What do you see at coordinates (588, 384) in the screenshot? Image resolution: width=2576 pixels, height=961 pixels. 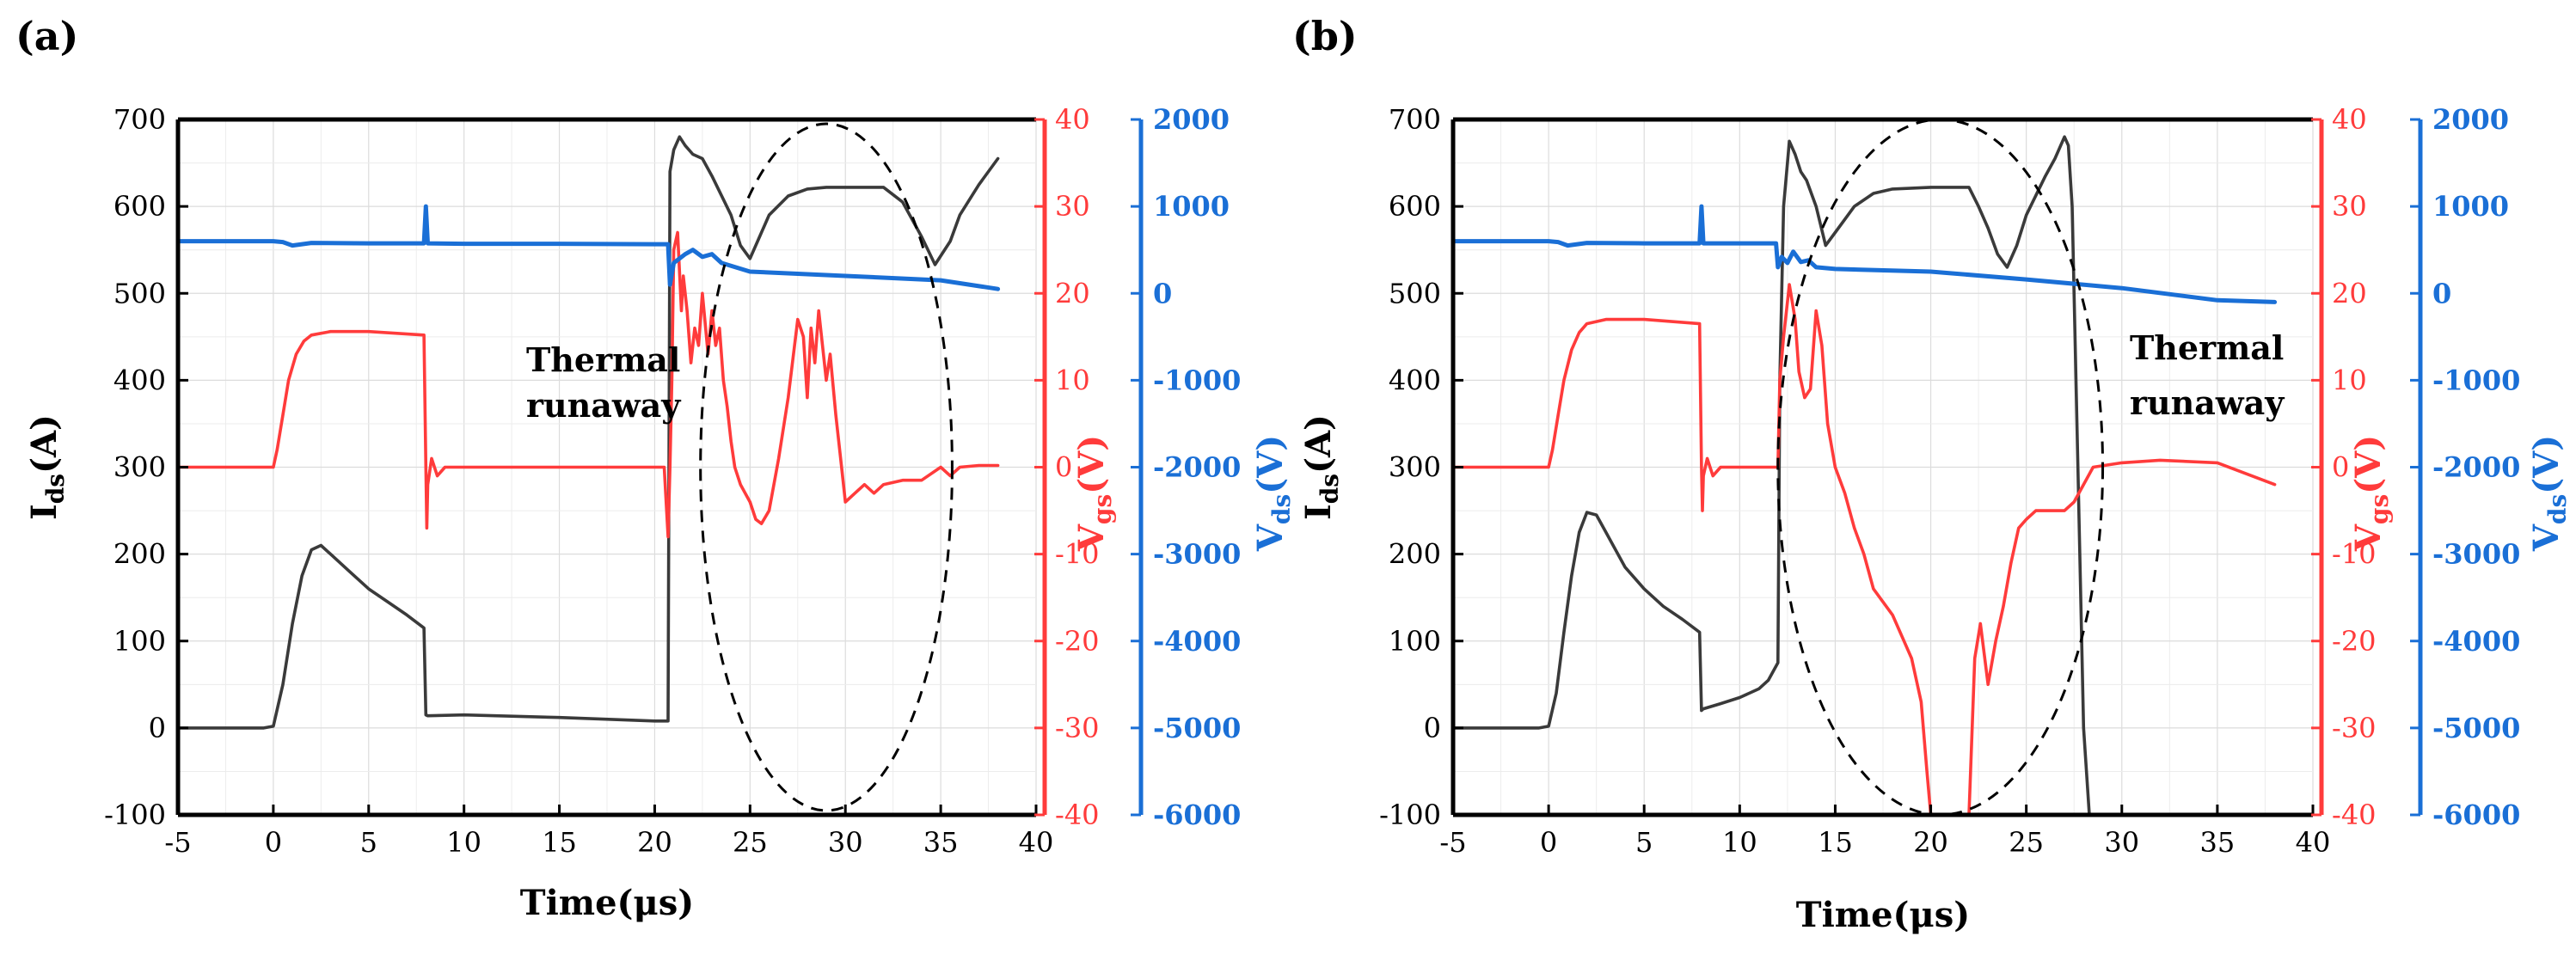 I see `series-line-vgs` at bounding box center [588, 384].